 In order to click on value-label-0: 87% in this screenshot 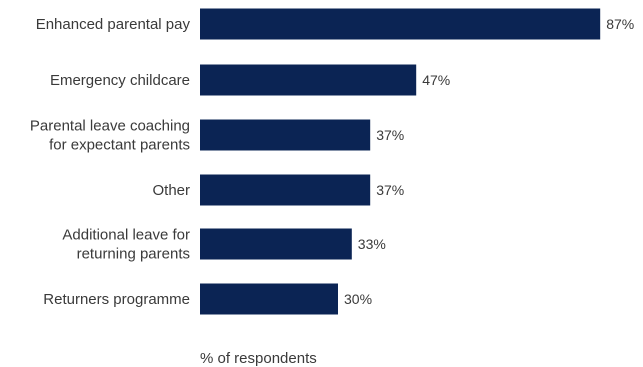, I will do `click(620, 24)`.